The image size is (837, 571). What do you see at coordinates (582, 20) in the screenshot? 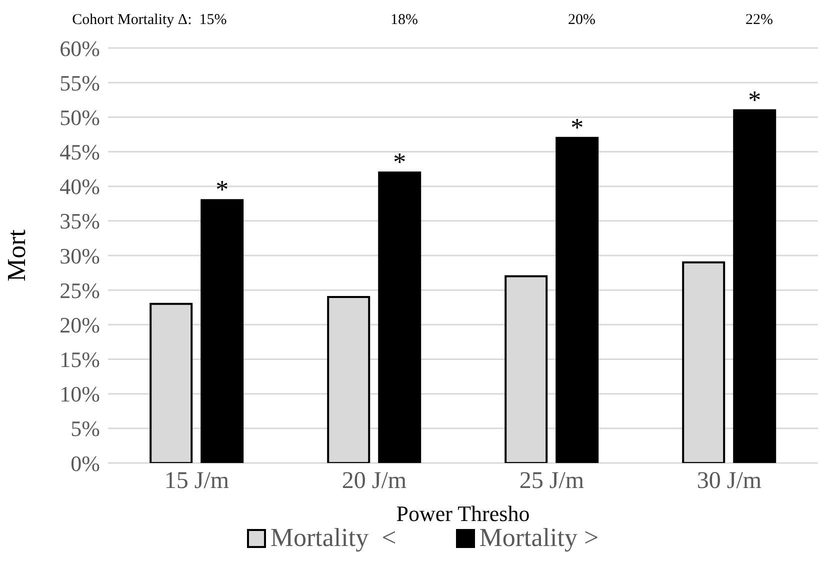
I see `text: 20%` at bounding box center [582, 20].